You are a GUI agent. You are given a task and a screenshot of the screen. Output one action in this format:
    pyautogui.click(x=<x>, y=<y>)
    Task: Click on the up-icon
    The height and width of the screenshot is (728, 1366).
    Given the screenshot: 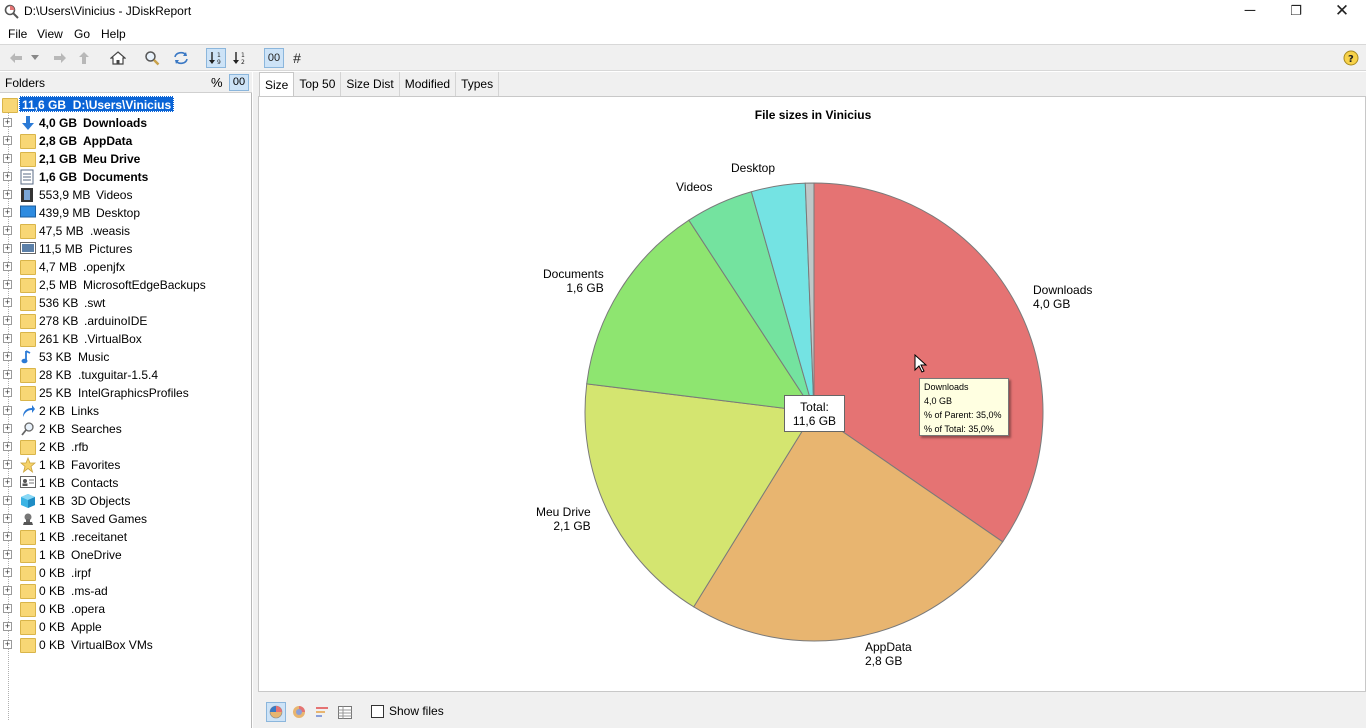 What is the action you would take?
    pyautogui.click(x=84, y=58)
    